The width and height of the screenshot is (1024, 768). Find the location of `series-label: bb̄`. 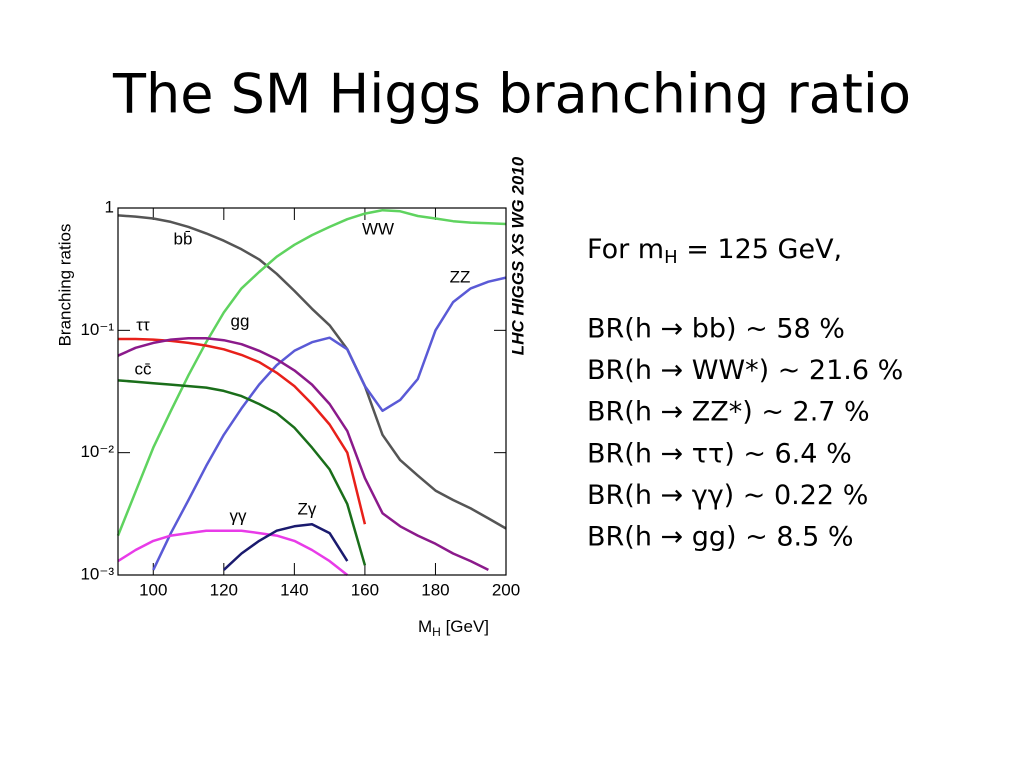

series-label: bb̄ is located at coordinates (183, 238).